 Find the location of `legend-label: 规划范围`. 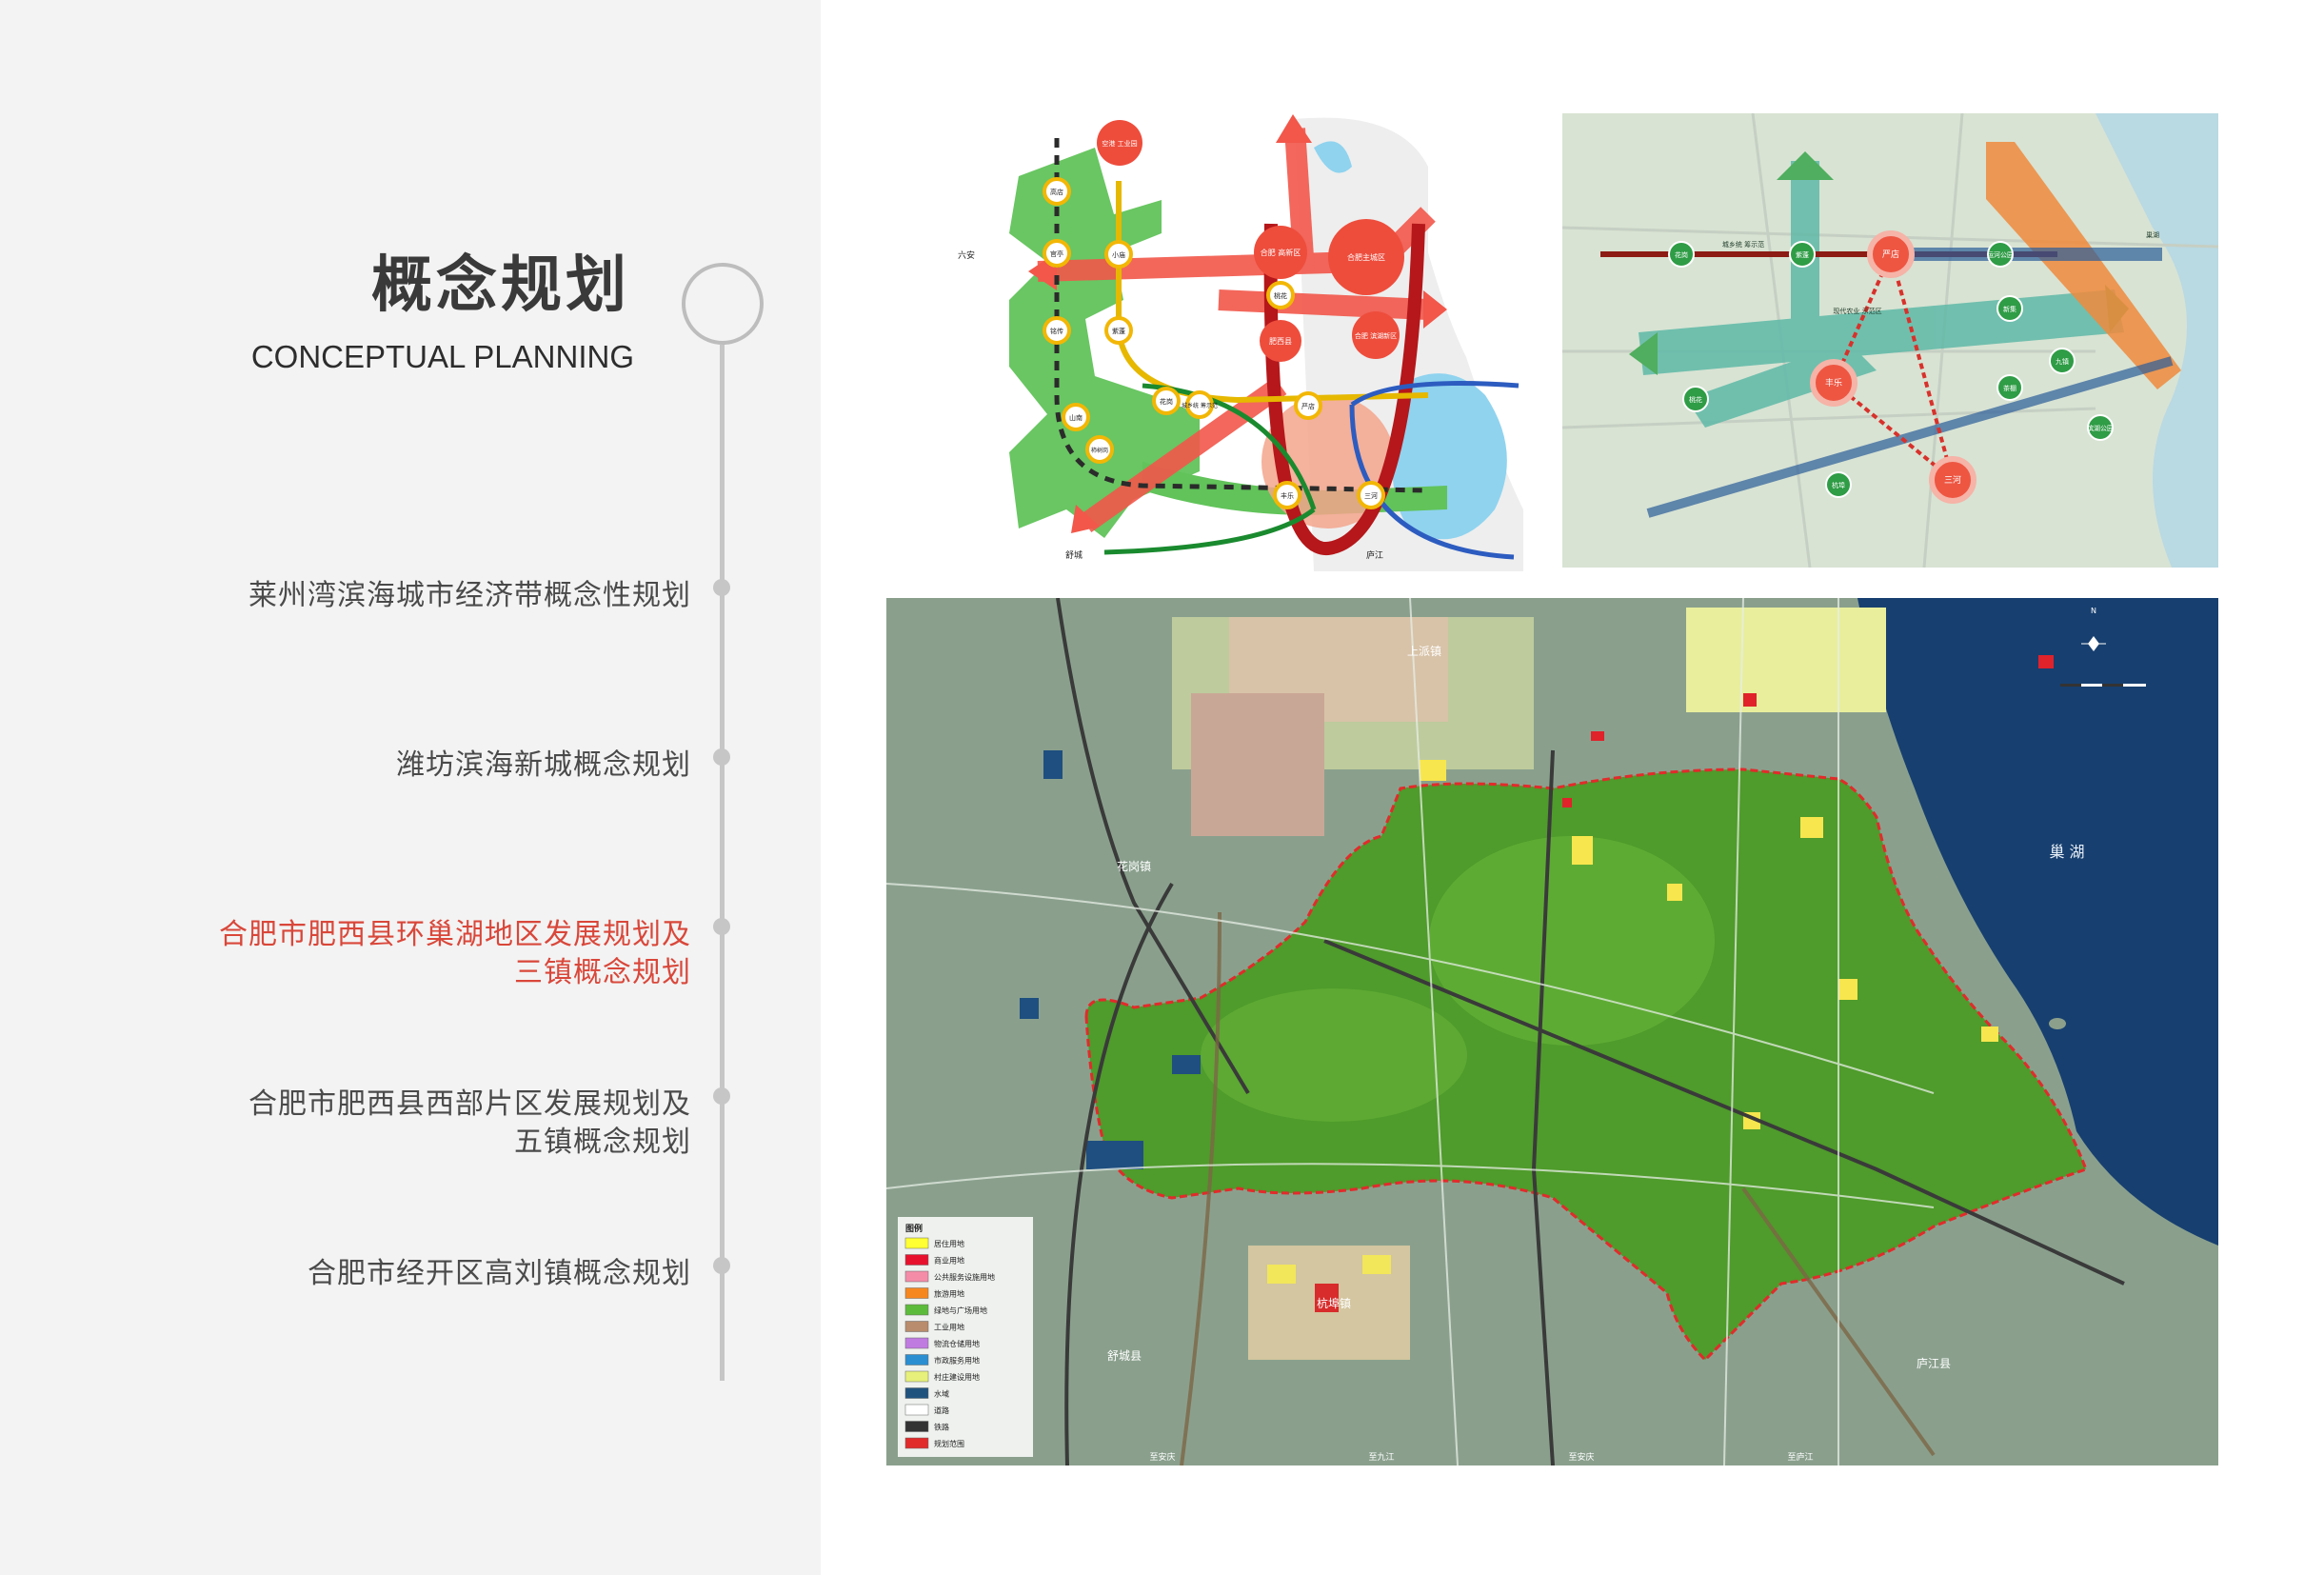

legend-label: 规划范围 is located at coordinates (949, 1443).